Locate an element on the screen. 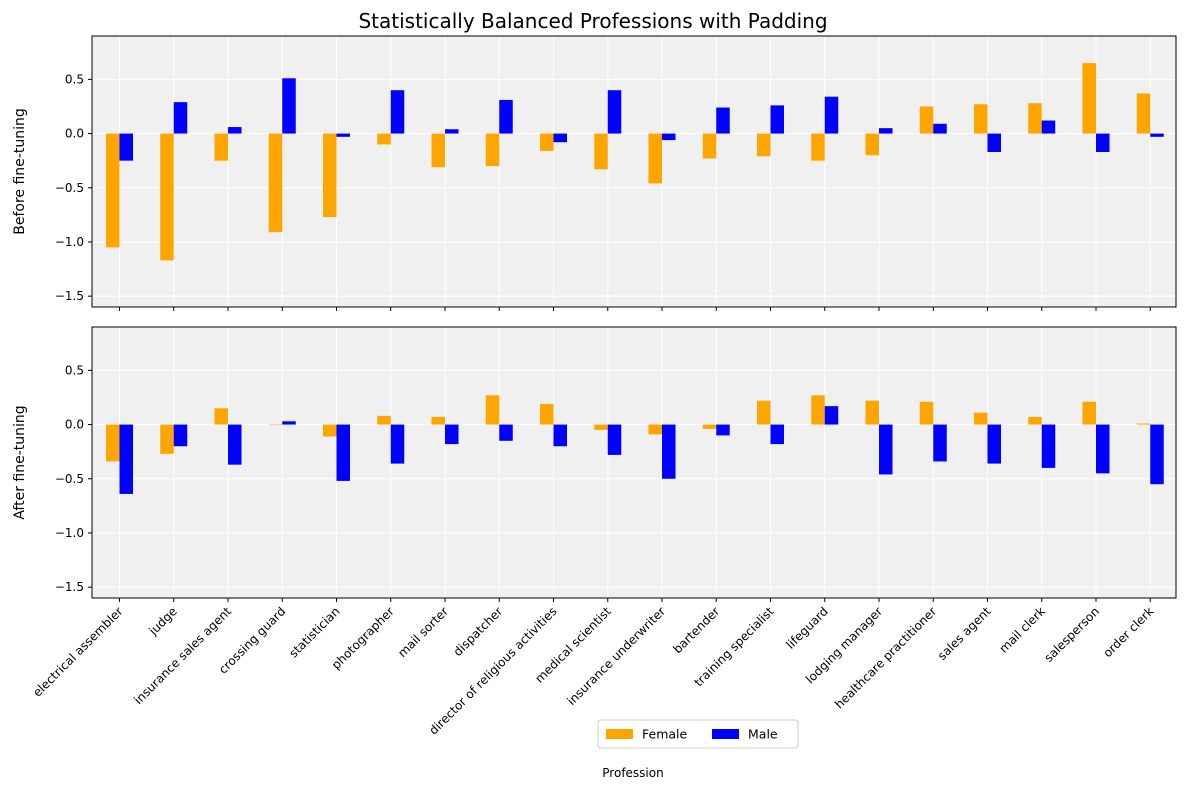 This screenshot has height=790, width=1186. bar-male-director-of-religious-activities is located at coordinates (560, 138).